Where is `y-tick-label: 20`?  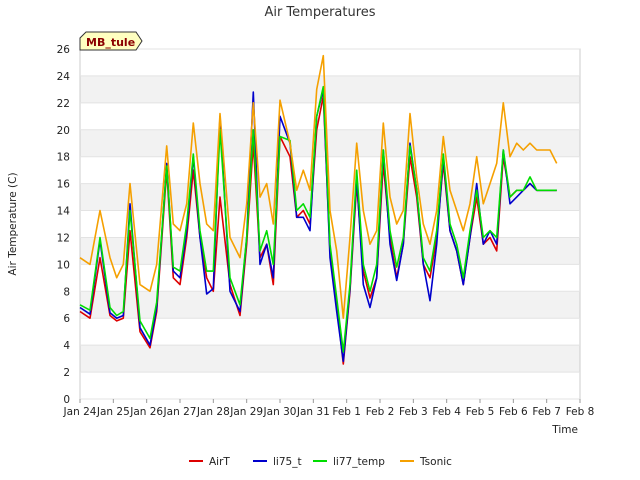 y-tick-label: 20 is located at coordinates (63, 131).